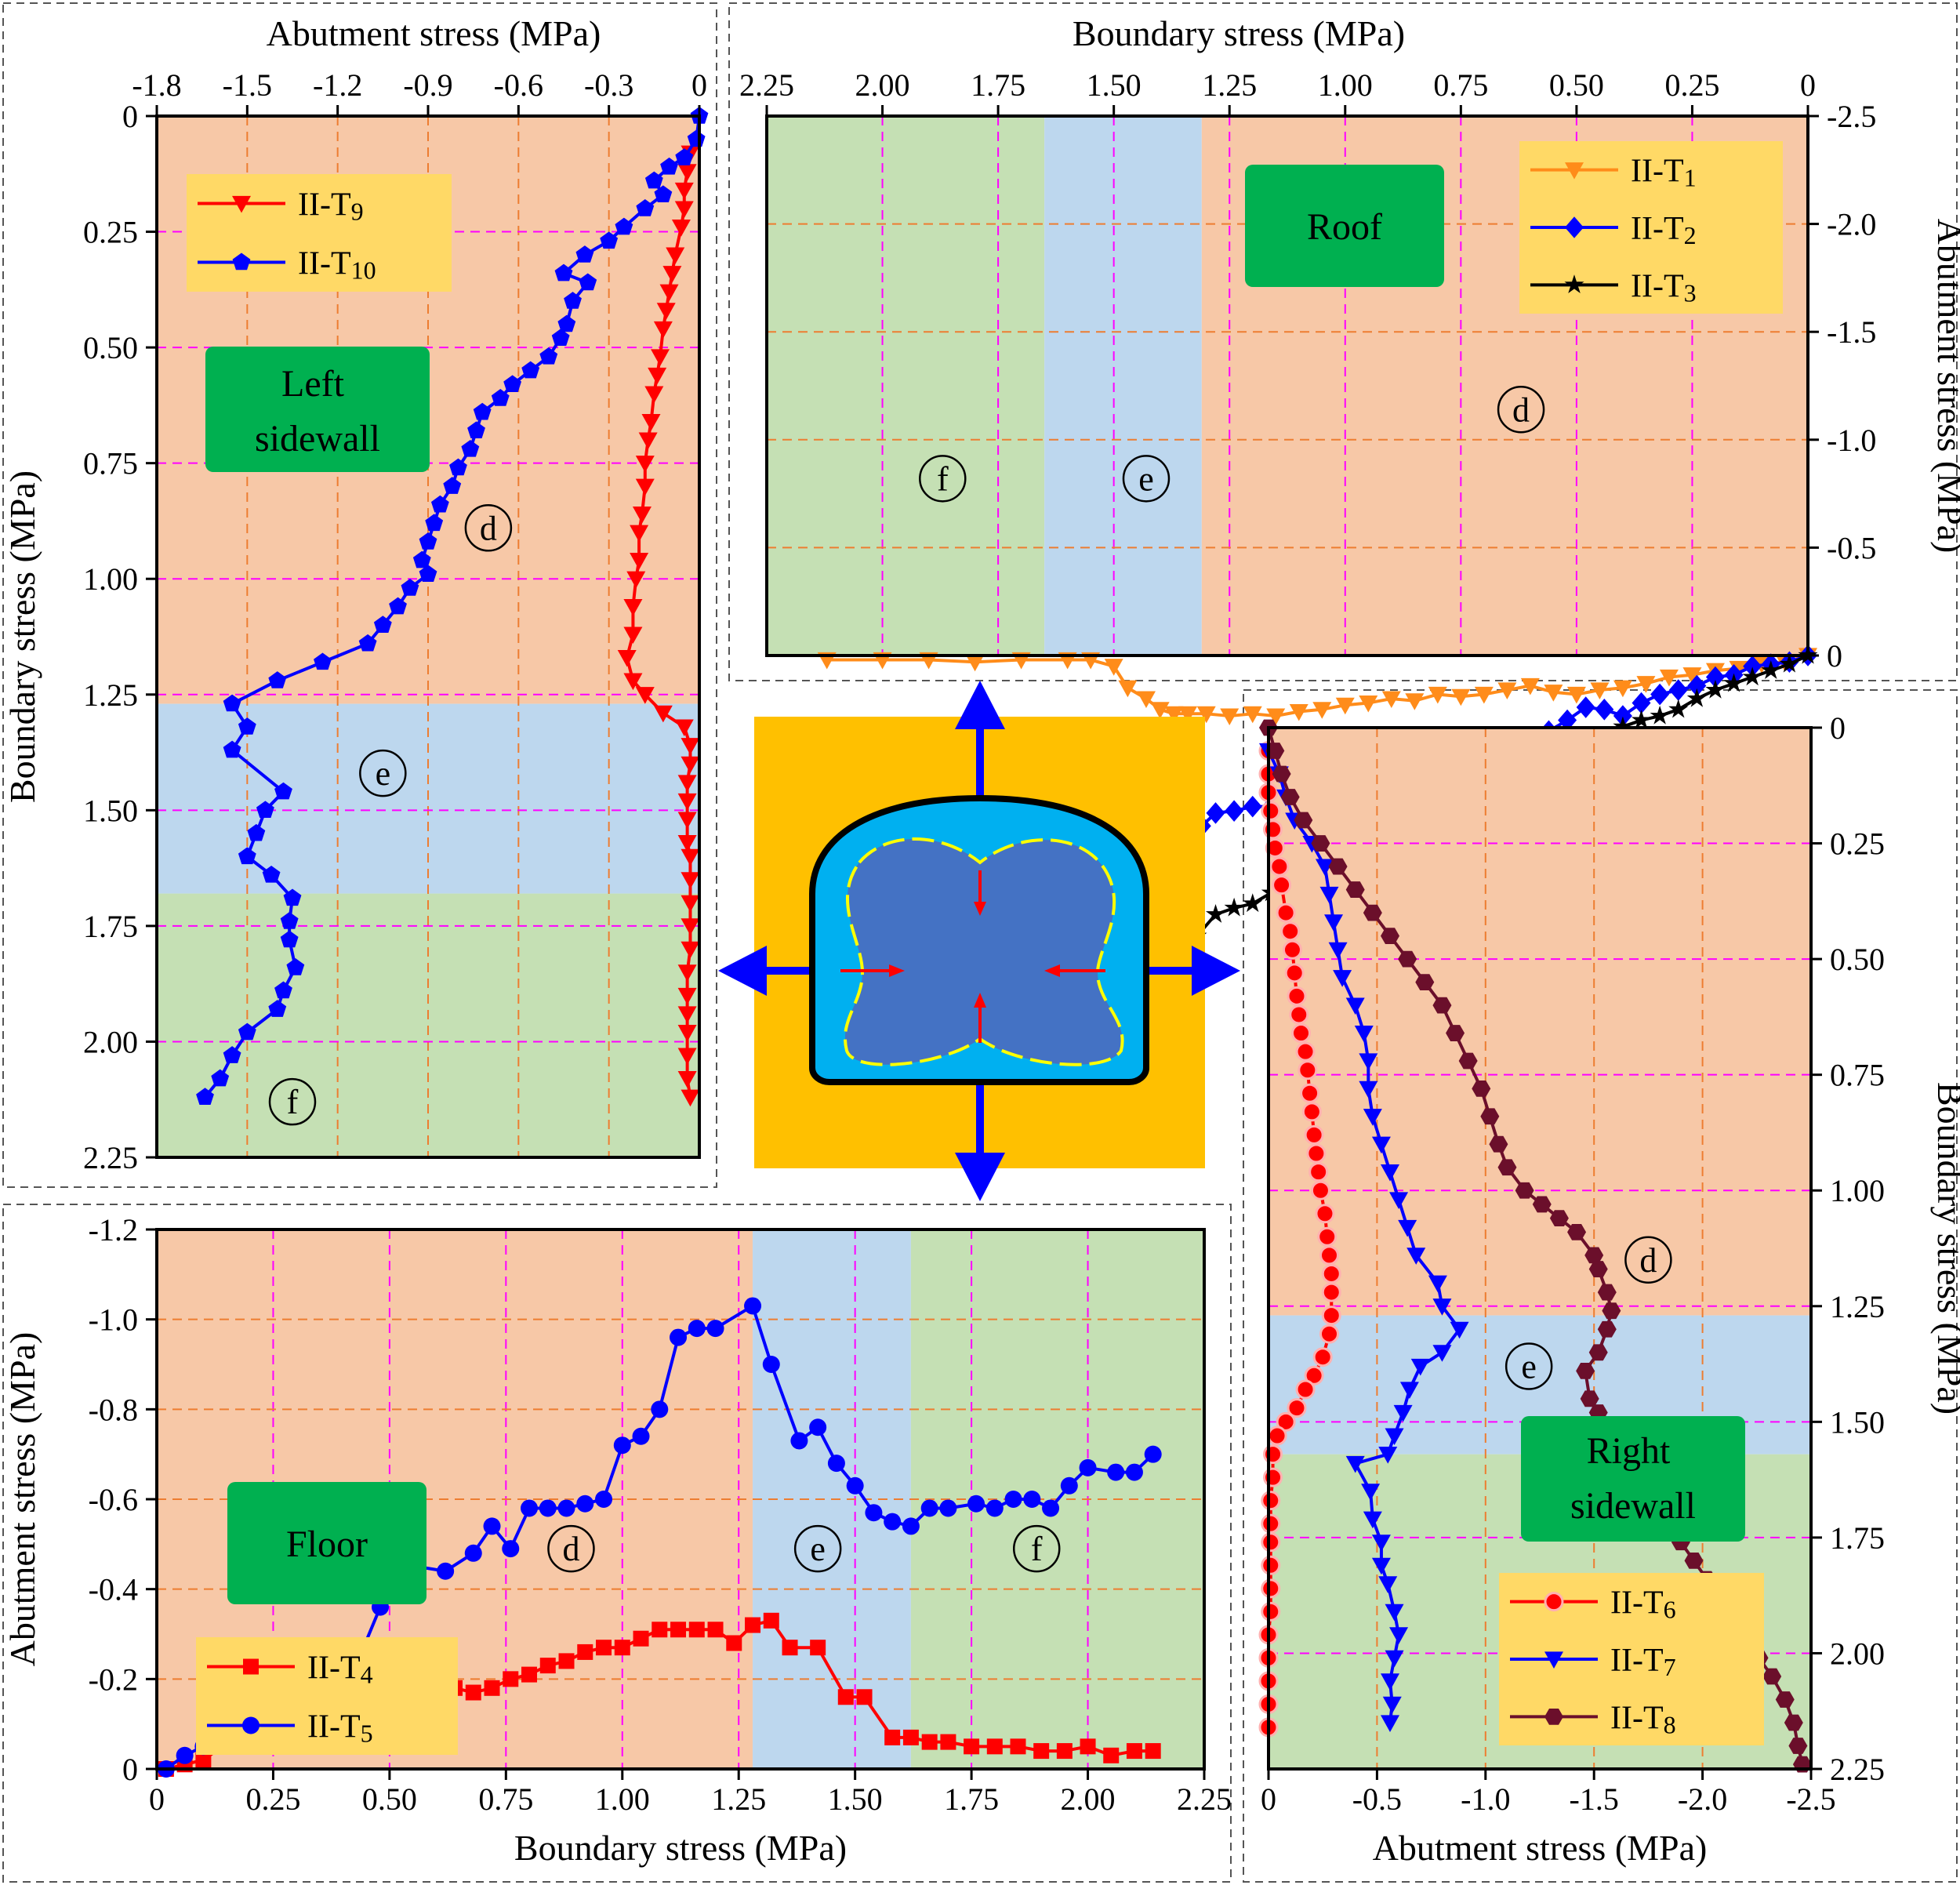 The width and height of the screenshot is (1960, 1885). I want to click on chart-title: Roof, so click(1344, 227).